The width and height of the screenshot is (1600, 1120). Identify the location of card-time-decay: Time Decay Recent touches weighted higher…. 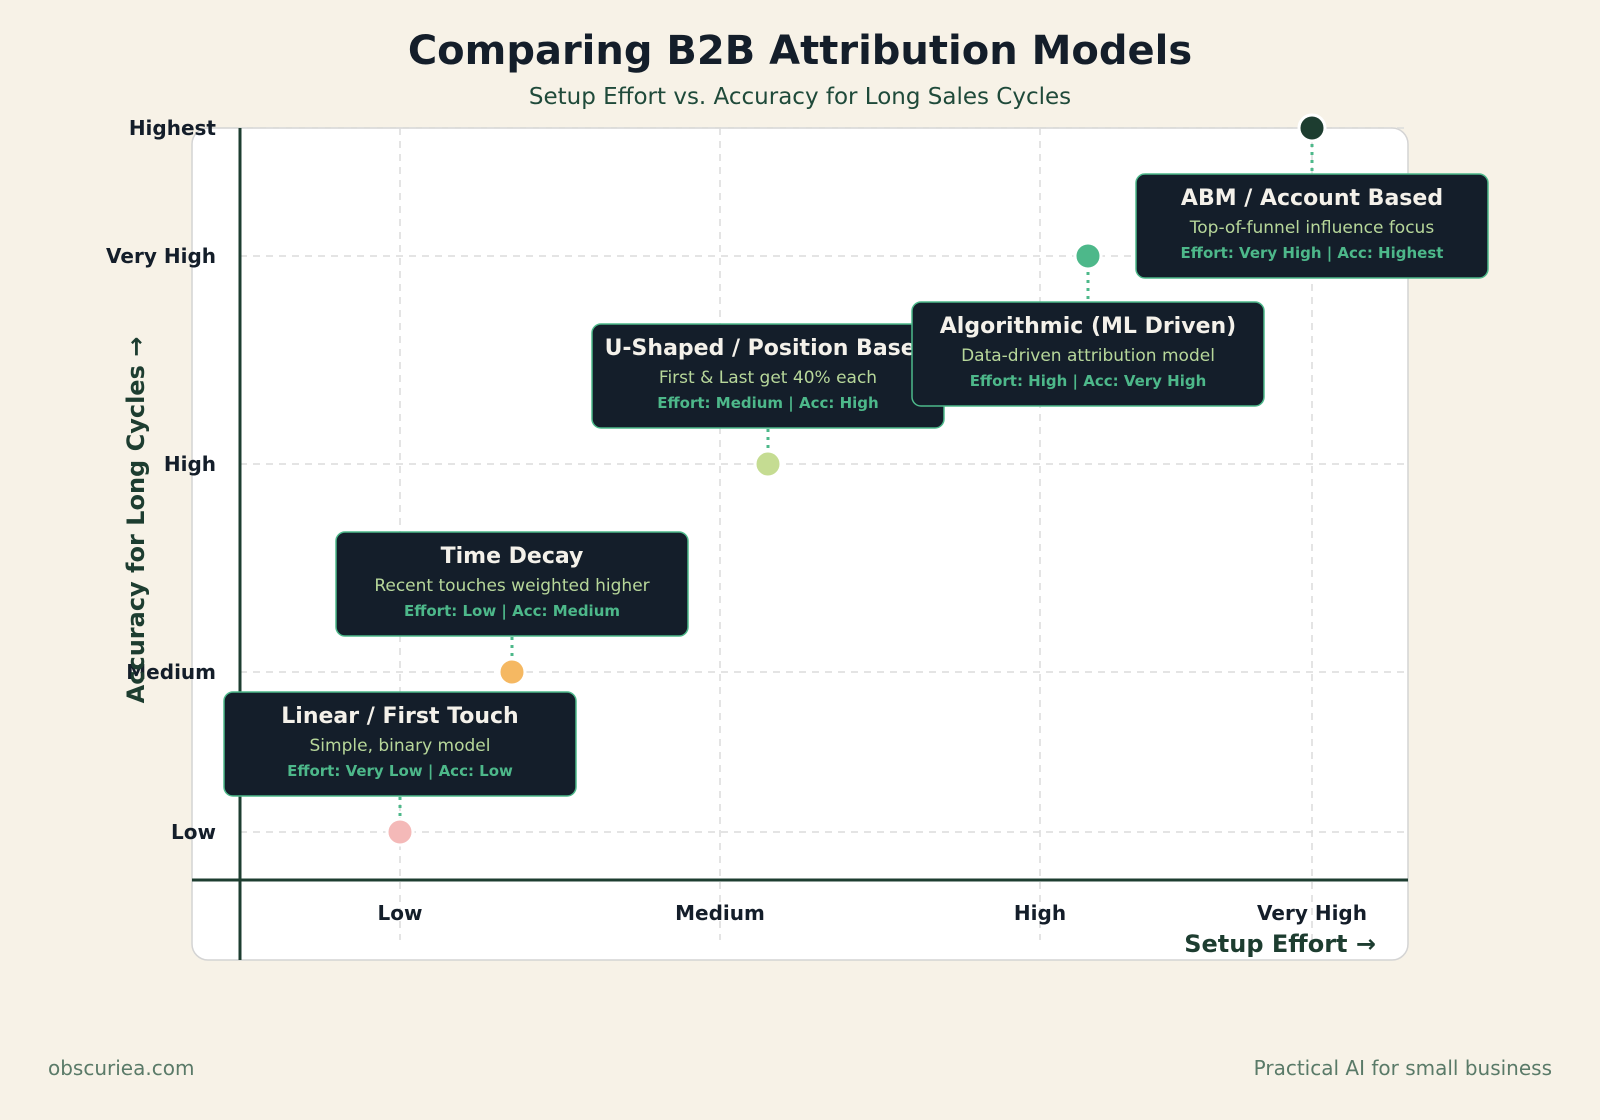
(512, 584).